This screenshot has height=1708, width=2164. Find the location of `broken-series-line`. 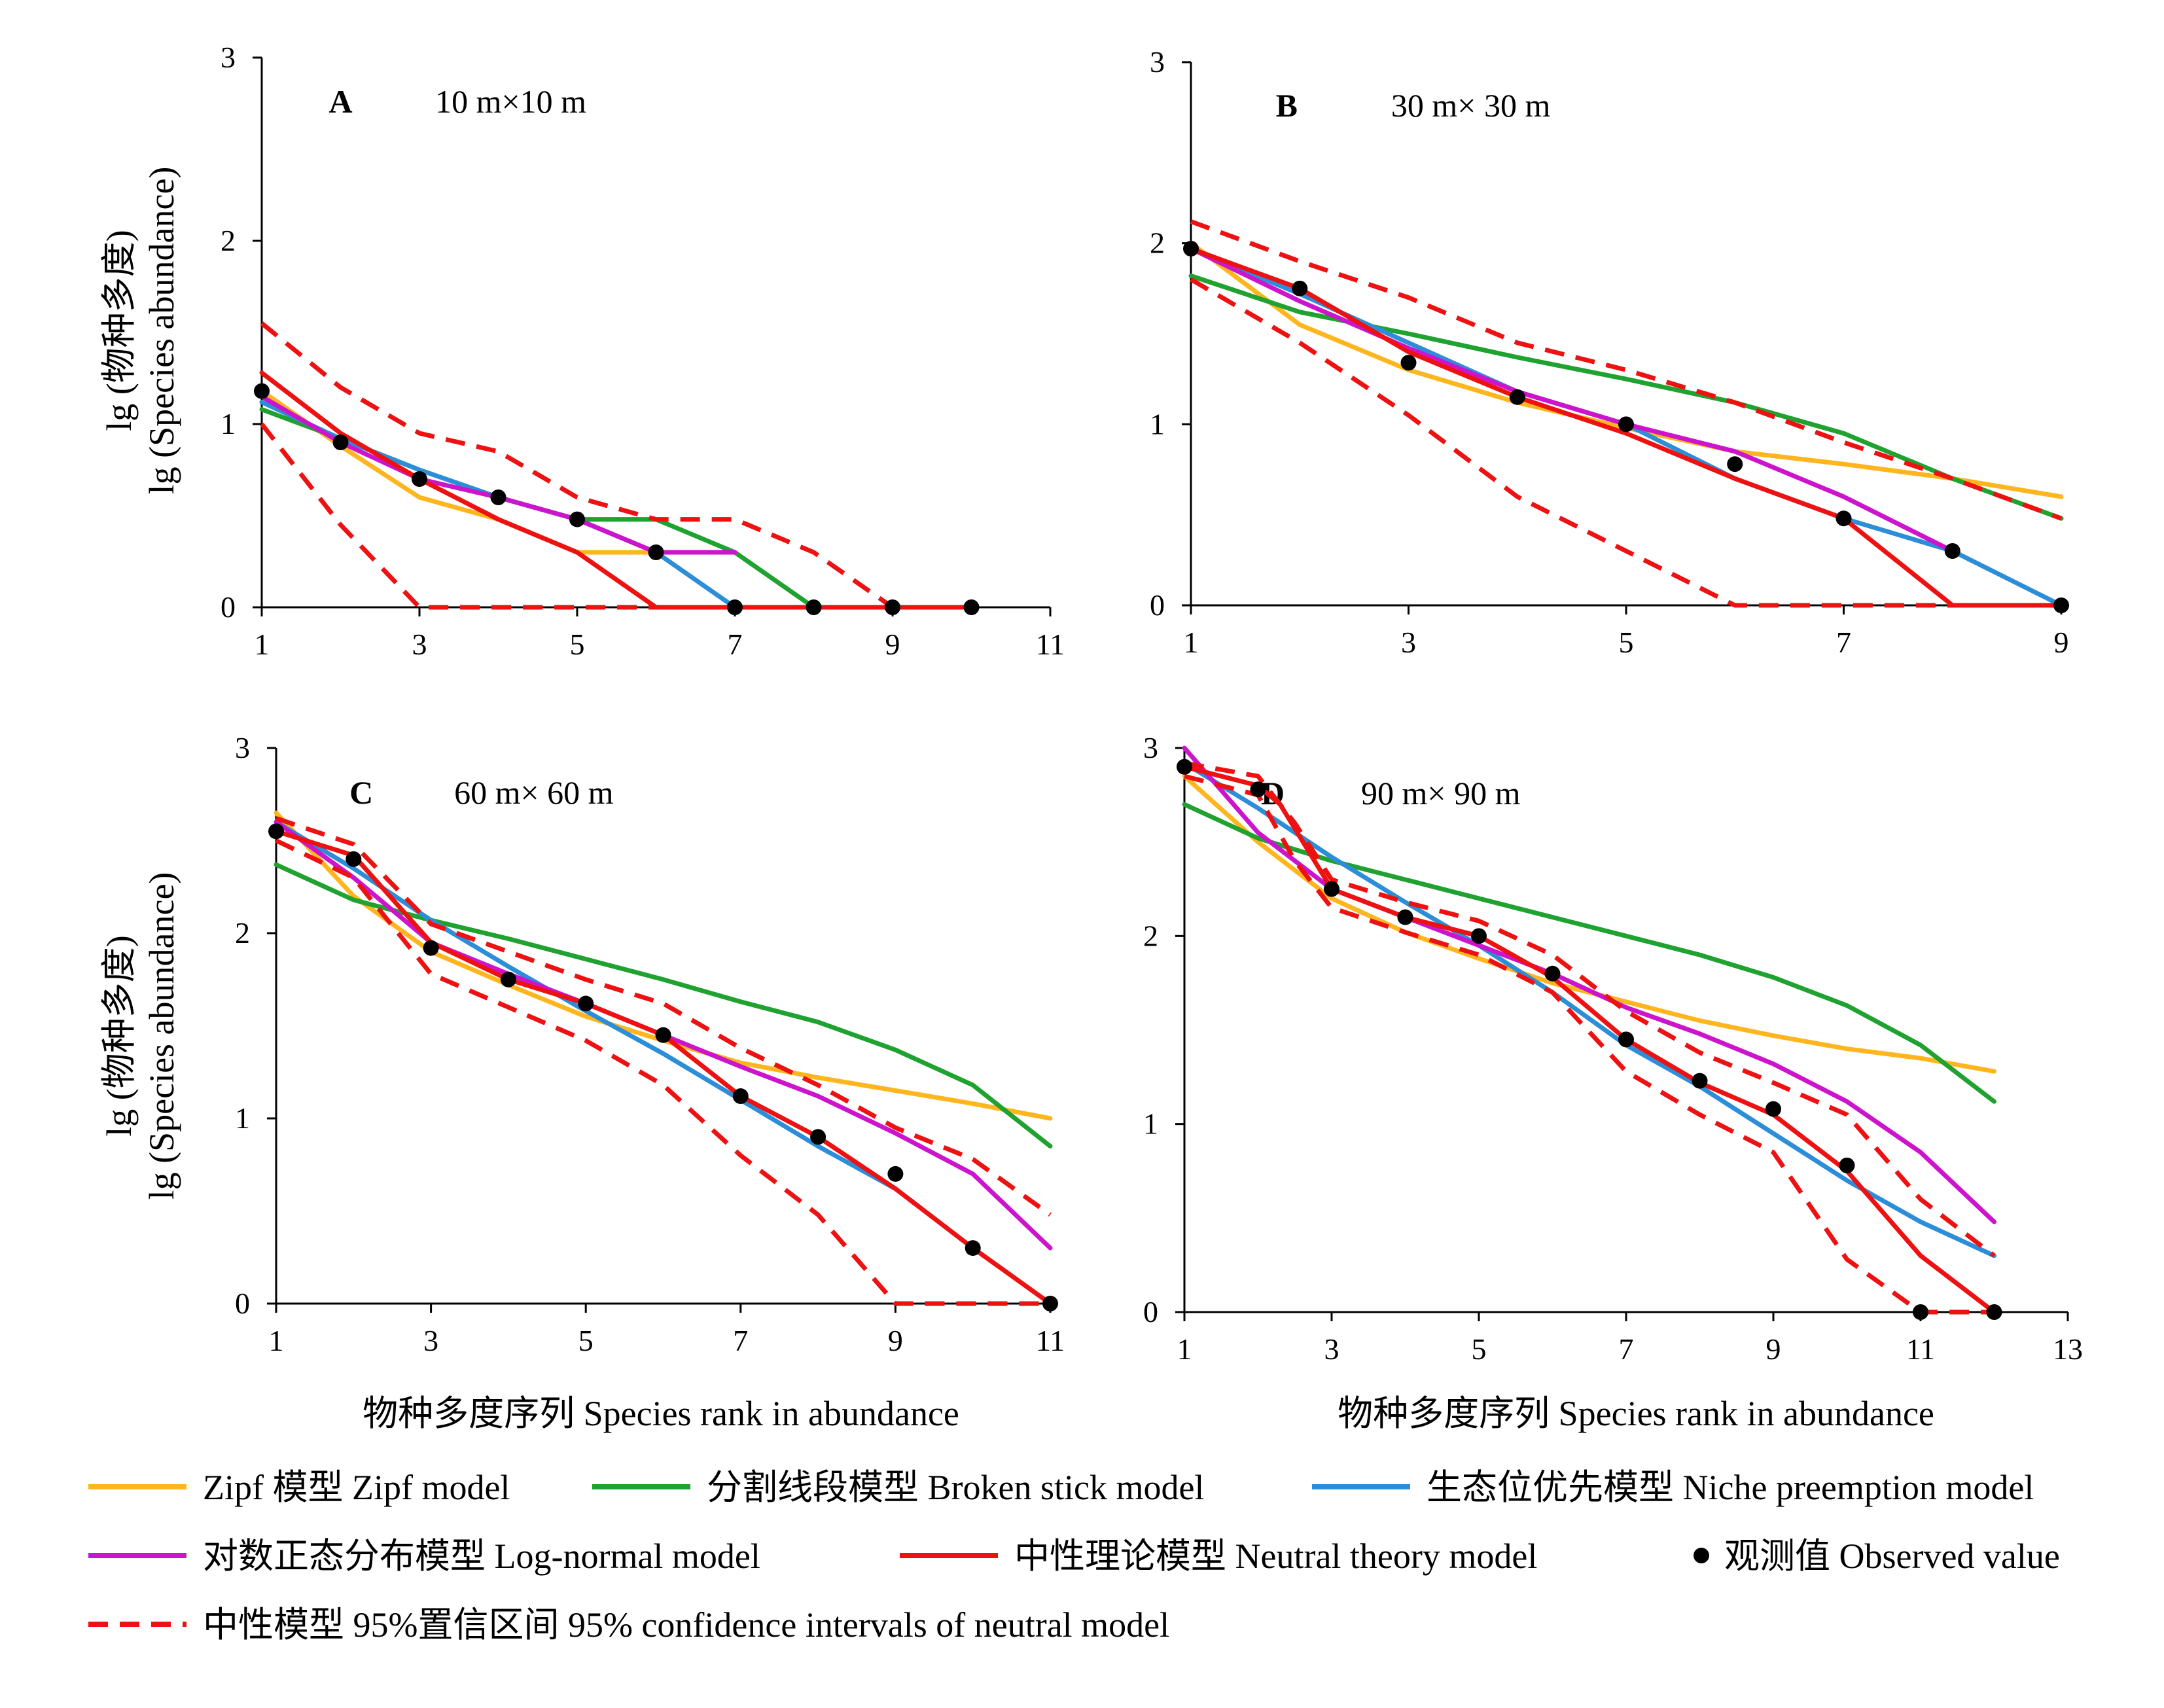

broken-series-line is located at coordinates (664, 1005).